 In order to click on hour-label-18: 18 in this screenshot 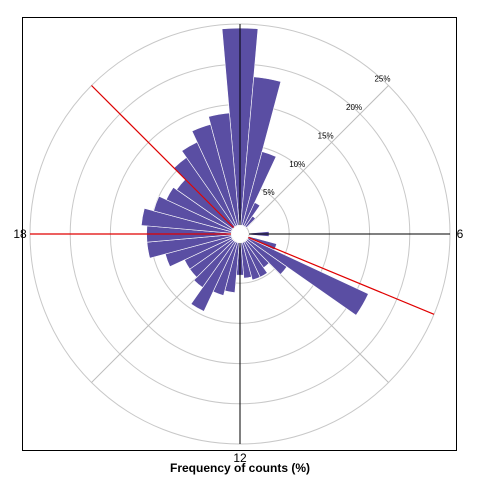, I will do `click(20, 234)`.